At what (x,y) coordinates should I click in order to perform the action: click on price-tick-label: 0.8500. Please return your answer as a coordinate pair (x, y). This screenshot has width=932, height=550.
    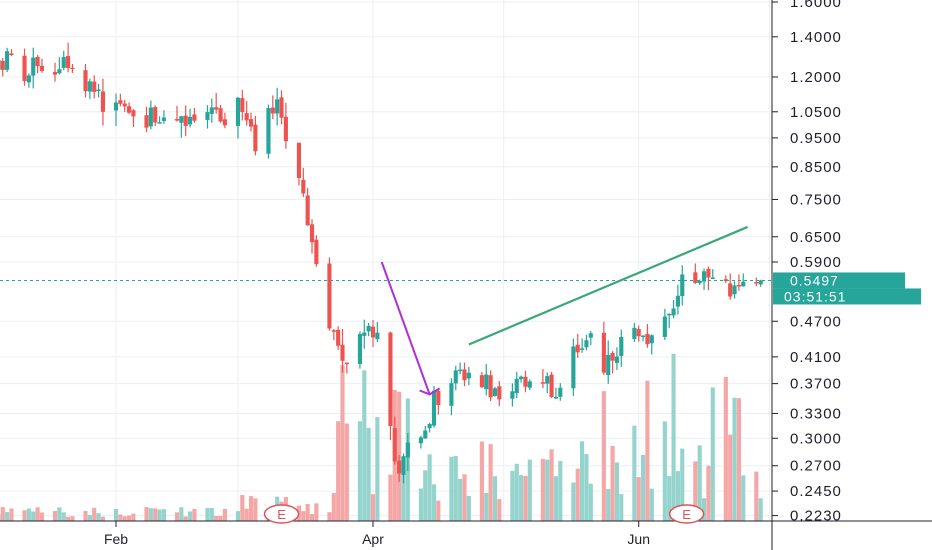
    Looking at the image, I should click on (816, 167).